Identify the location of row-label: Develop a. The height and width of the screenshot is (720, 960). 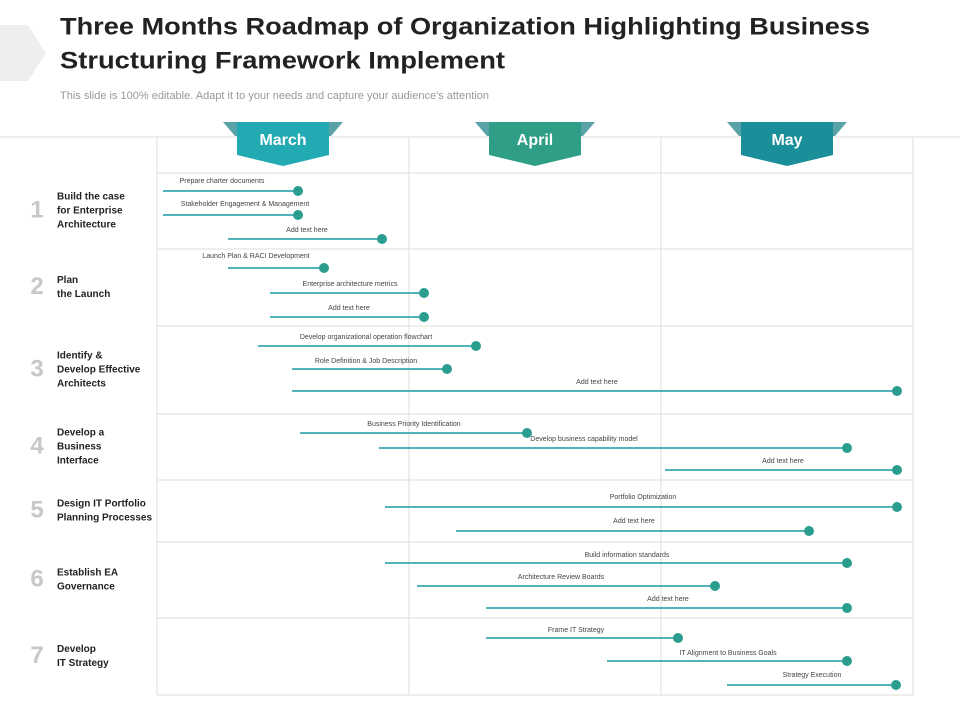
(81, 433).